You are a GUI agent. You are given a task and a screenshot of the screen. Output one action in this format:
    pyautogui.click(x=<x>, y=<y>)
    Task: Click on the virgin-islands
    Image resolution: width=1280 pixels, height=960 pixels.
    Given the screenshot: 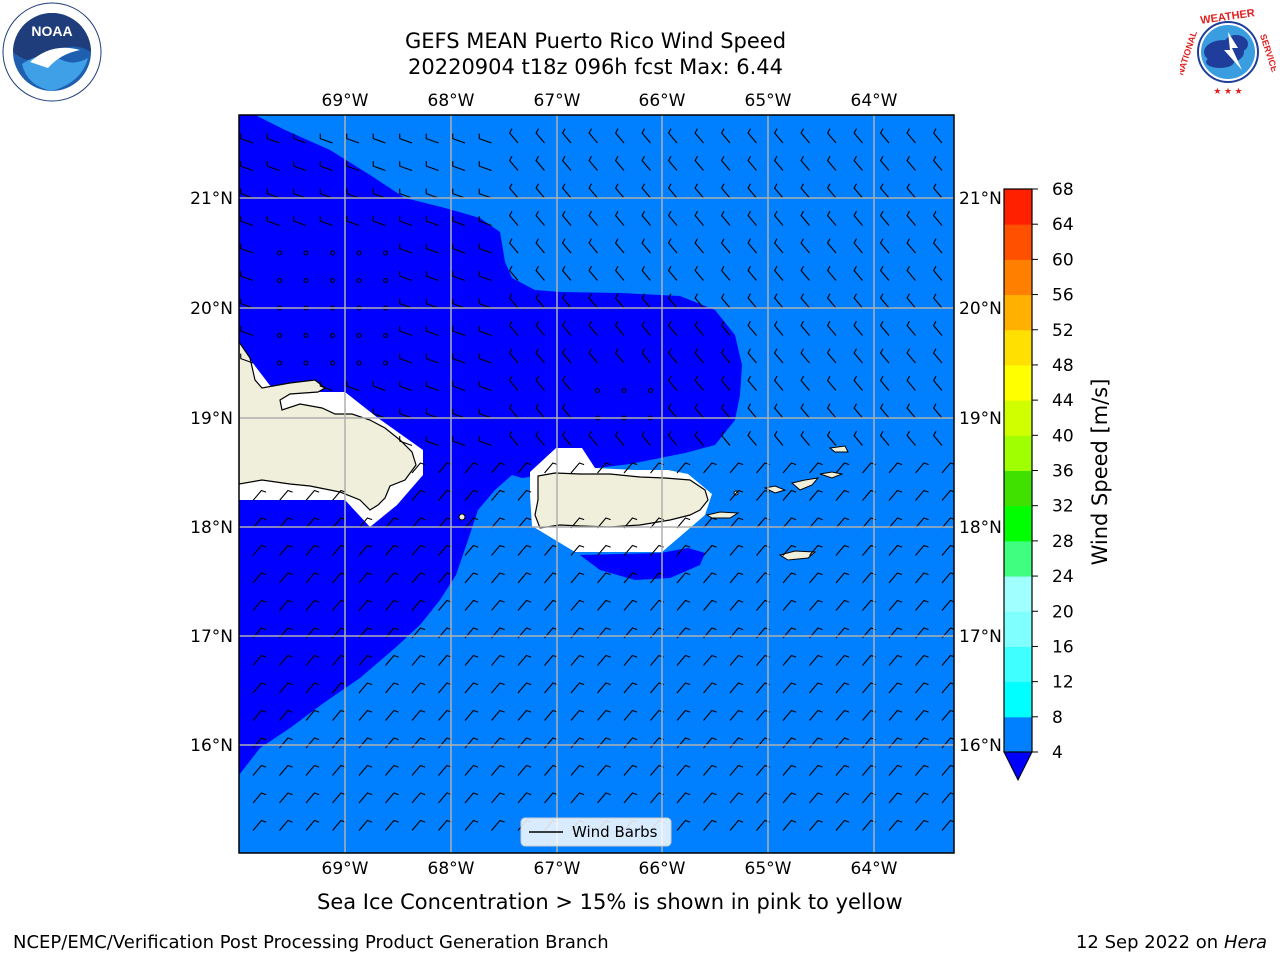 What is the action you would take?
    pyautogui.click(x=653, y=503)
    